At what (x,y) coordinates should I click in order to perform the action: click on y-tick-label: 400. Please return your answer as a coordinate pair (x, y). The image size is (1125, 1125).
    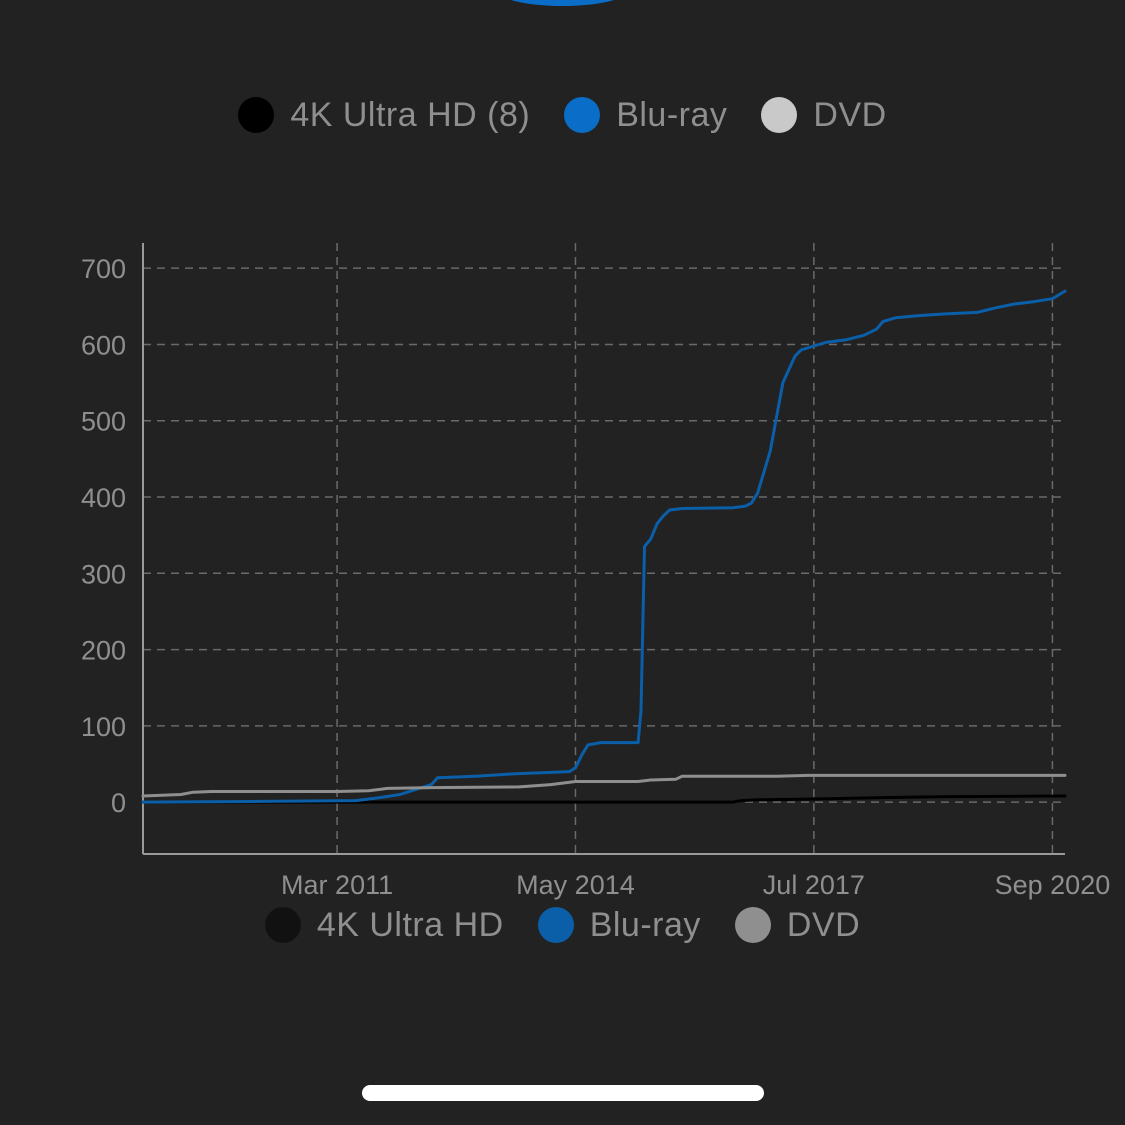
    Looking at the image, I should click on (103, 498).